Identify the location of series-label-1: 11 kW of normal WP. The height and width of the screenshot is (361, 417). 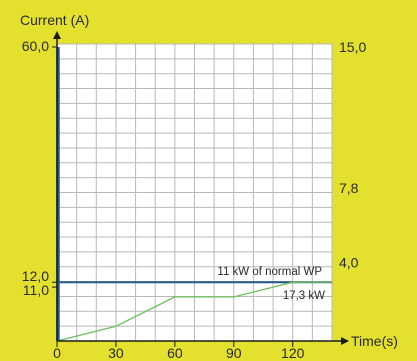
(269, 272).